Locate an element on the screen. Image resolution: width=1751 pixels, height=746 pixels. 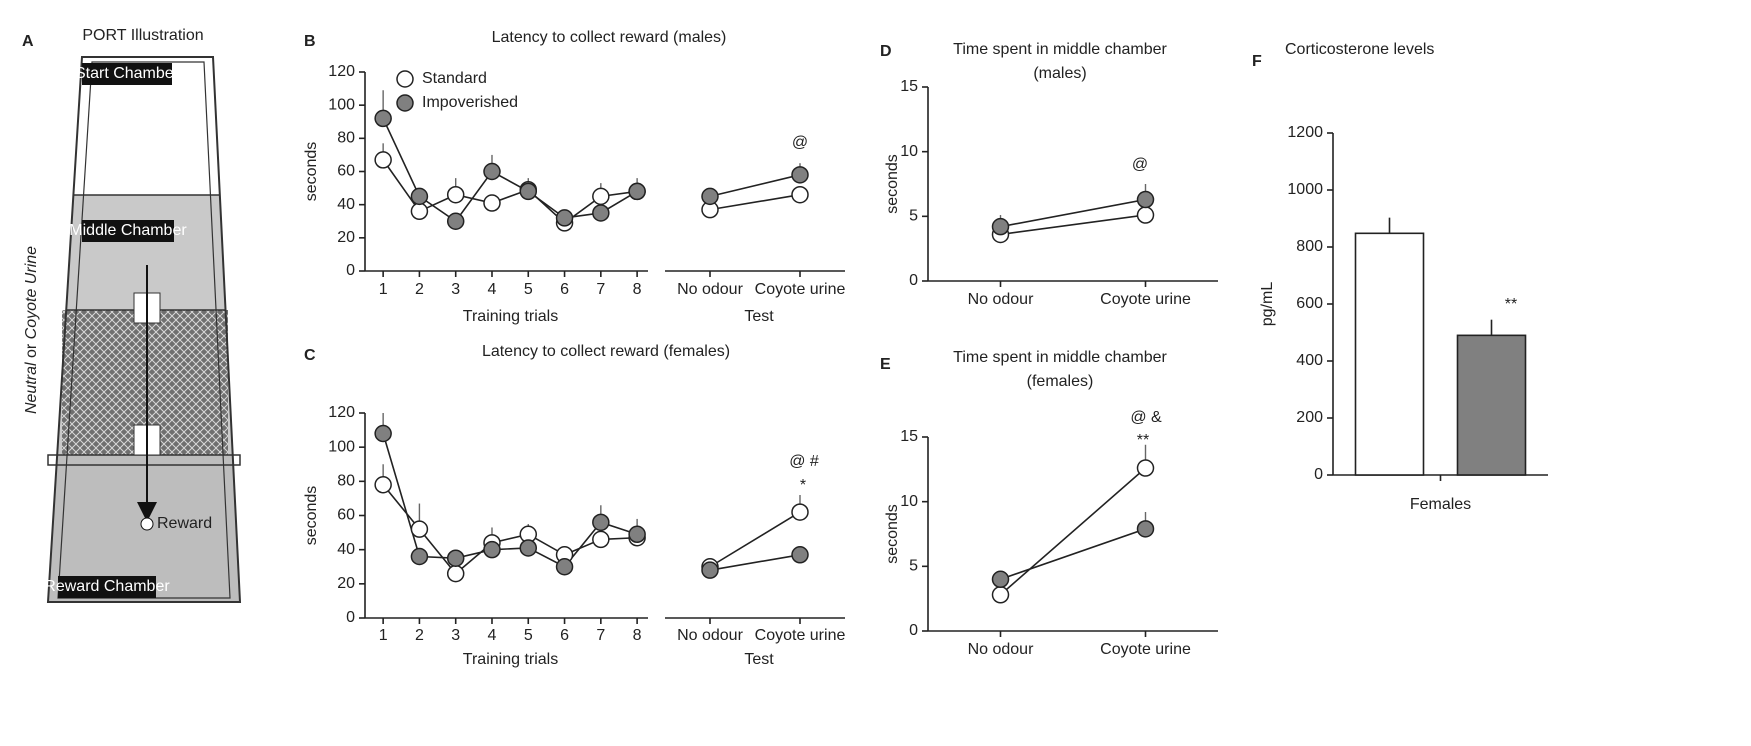
x-tick-label: Females is located at coordinates (1440, 504).